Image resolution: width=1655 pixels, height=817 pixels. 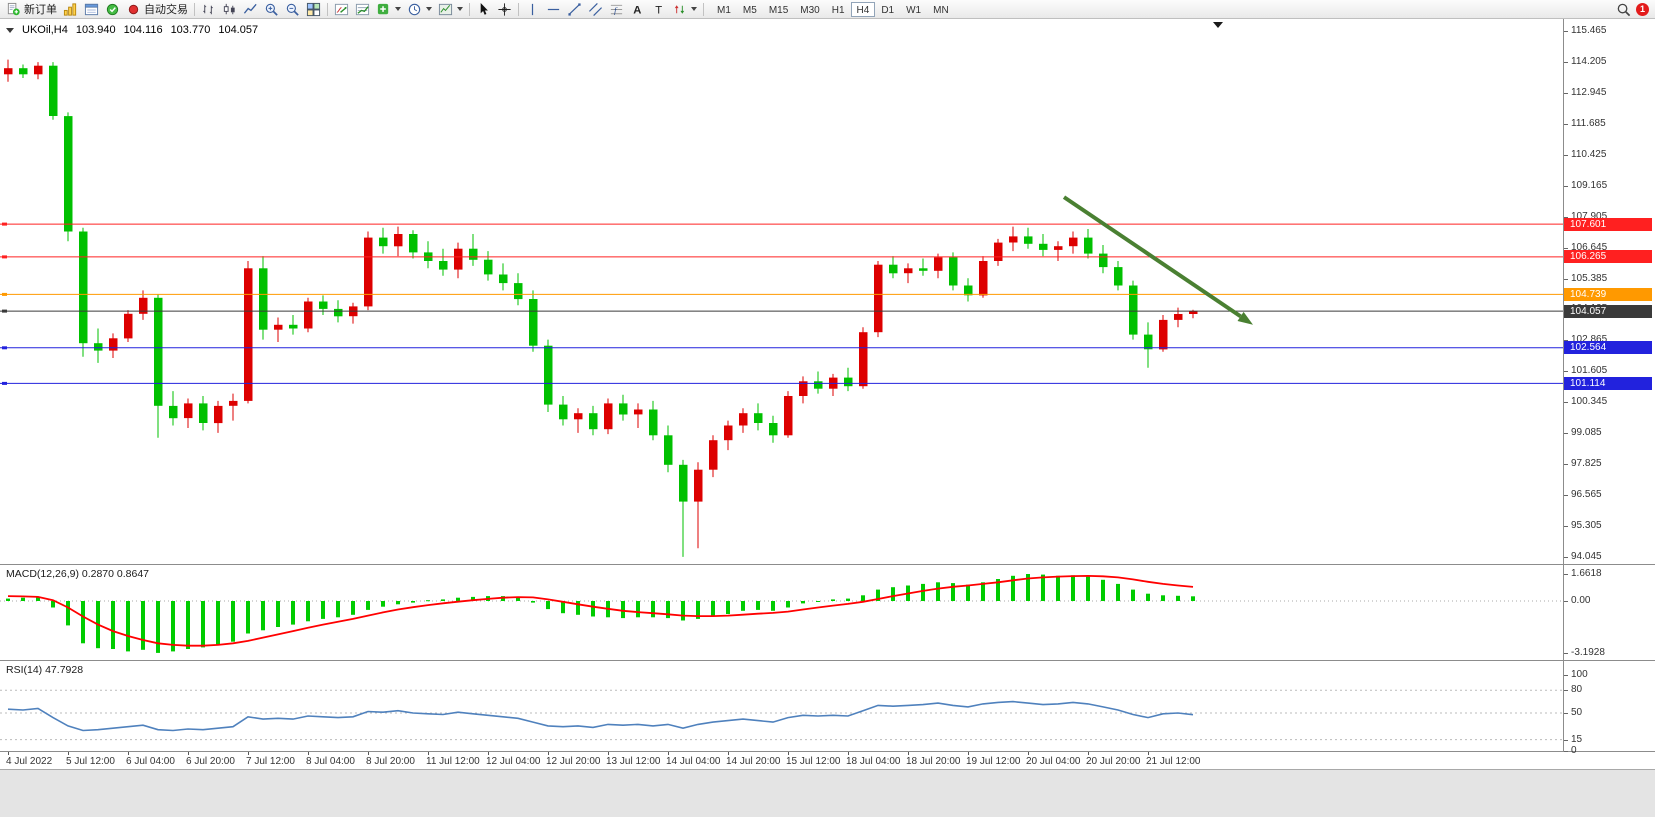 I want to click on rsi-axis-label: 80, so click(x=1577, y=689).